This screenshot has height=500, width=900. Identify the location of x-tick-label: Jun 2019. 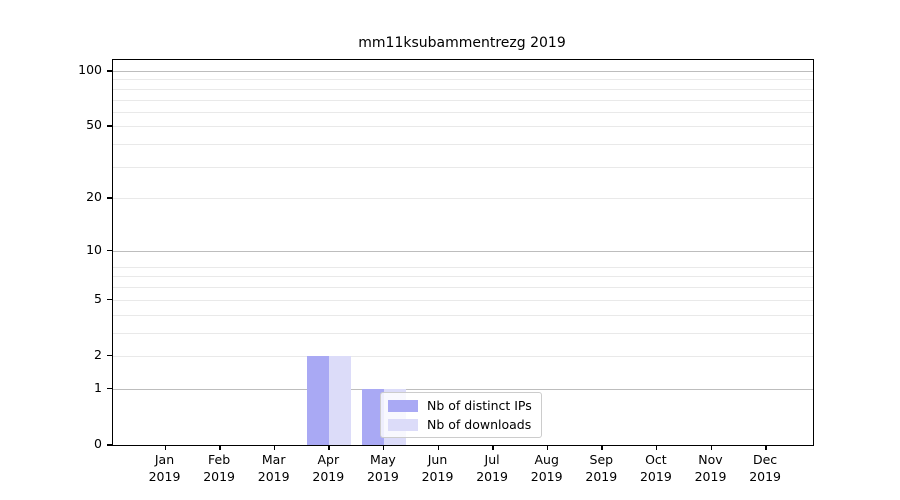
(437, 468).